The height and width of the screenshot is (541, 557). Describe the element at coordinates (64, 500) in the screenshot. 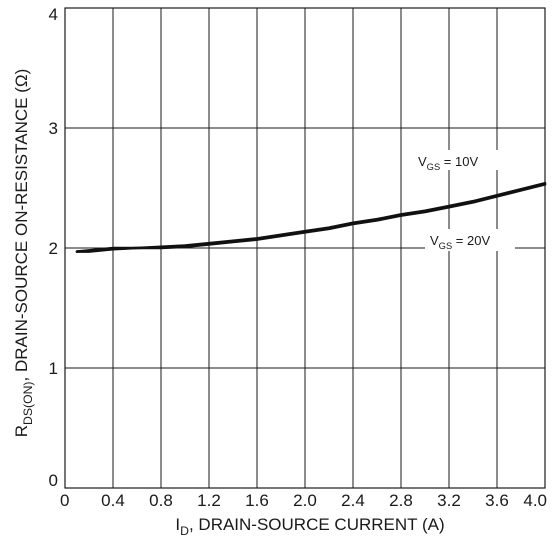

I see `x-tick-label: 0` at that location.